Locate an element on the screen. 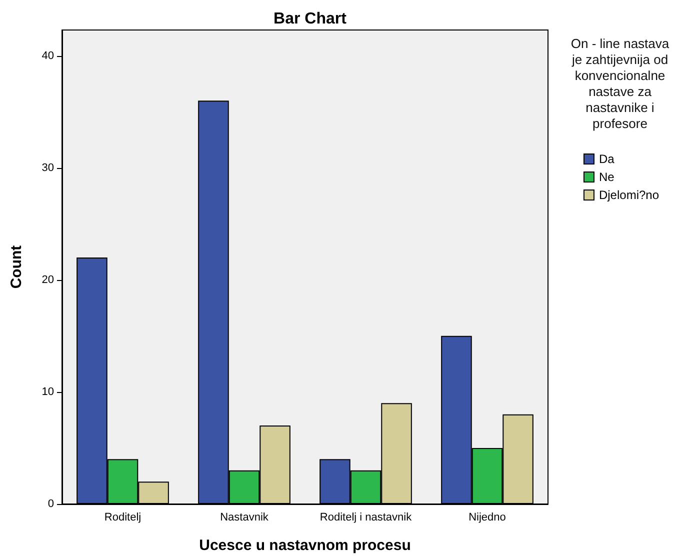  y-tick-label: 40 is located at coordinates (48, 56).